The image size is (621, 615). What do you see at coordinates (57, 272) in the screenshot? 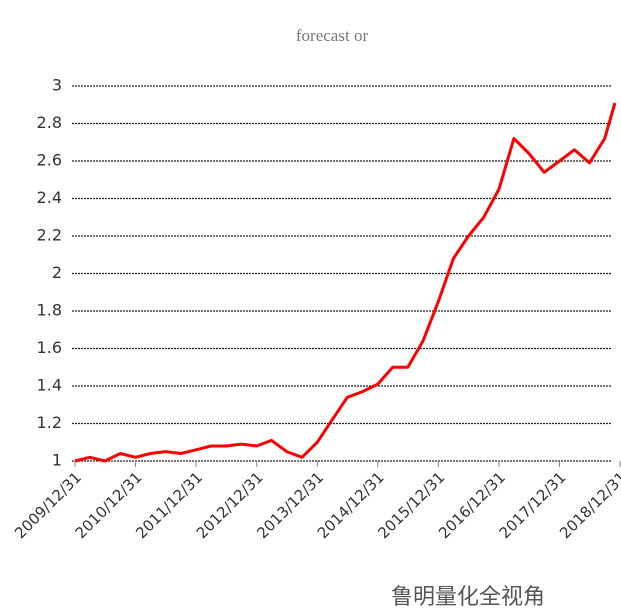
I see `y-tick-label: 2` at bounding box center [57, 272].